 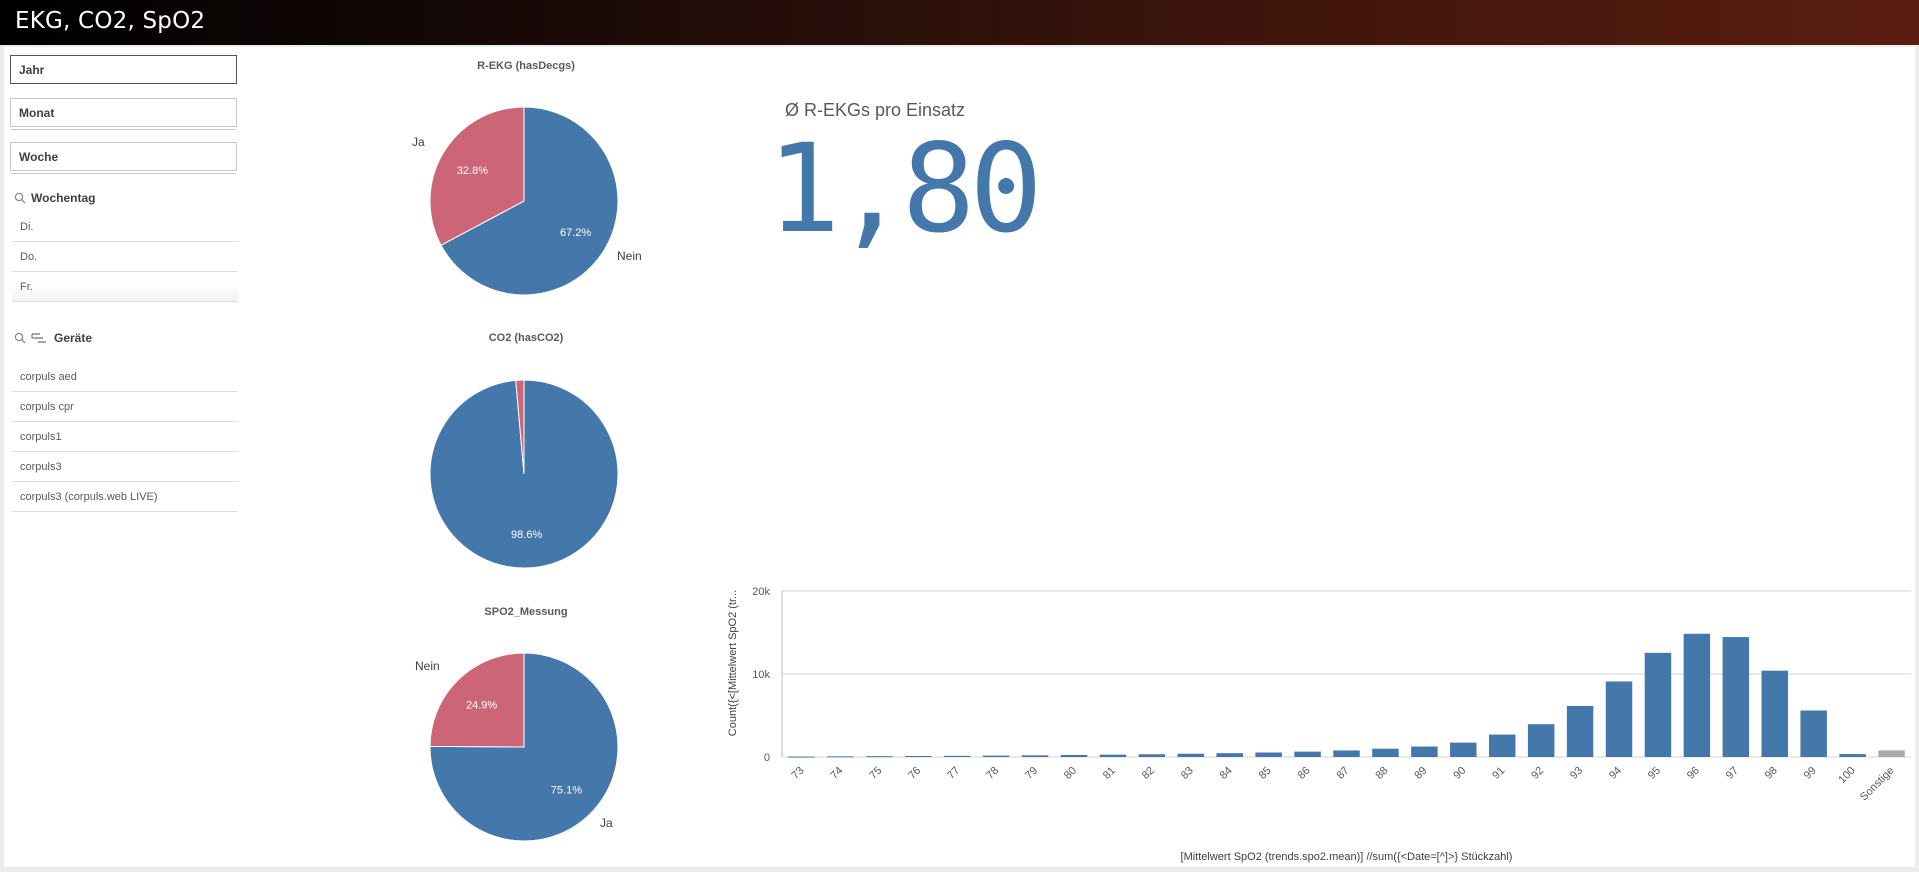 I want to click on filter-underline, so click(x=123, y=129).